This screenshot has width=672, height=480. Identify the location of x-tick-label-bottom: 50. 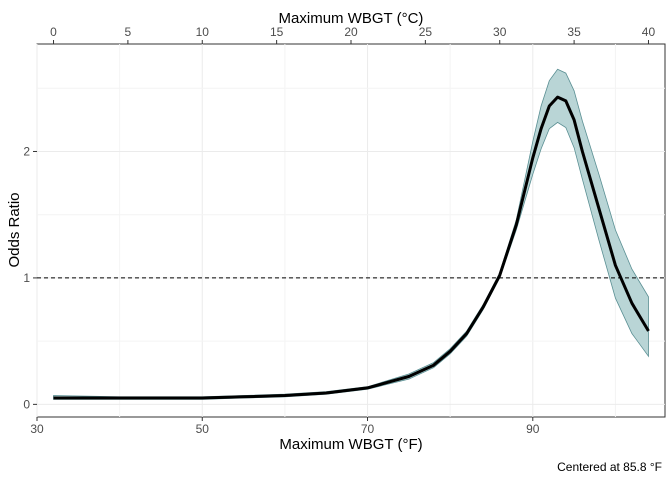
(203, 429).